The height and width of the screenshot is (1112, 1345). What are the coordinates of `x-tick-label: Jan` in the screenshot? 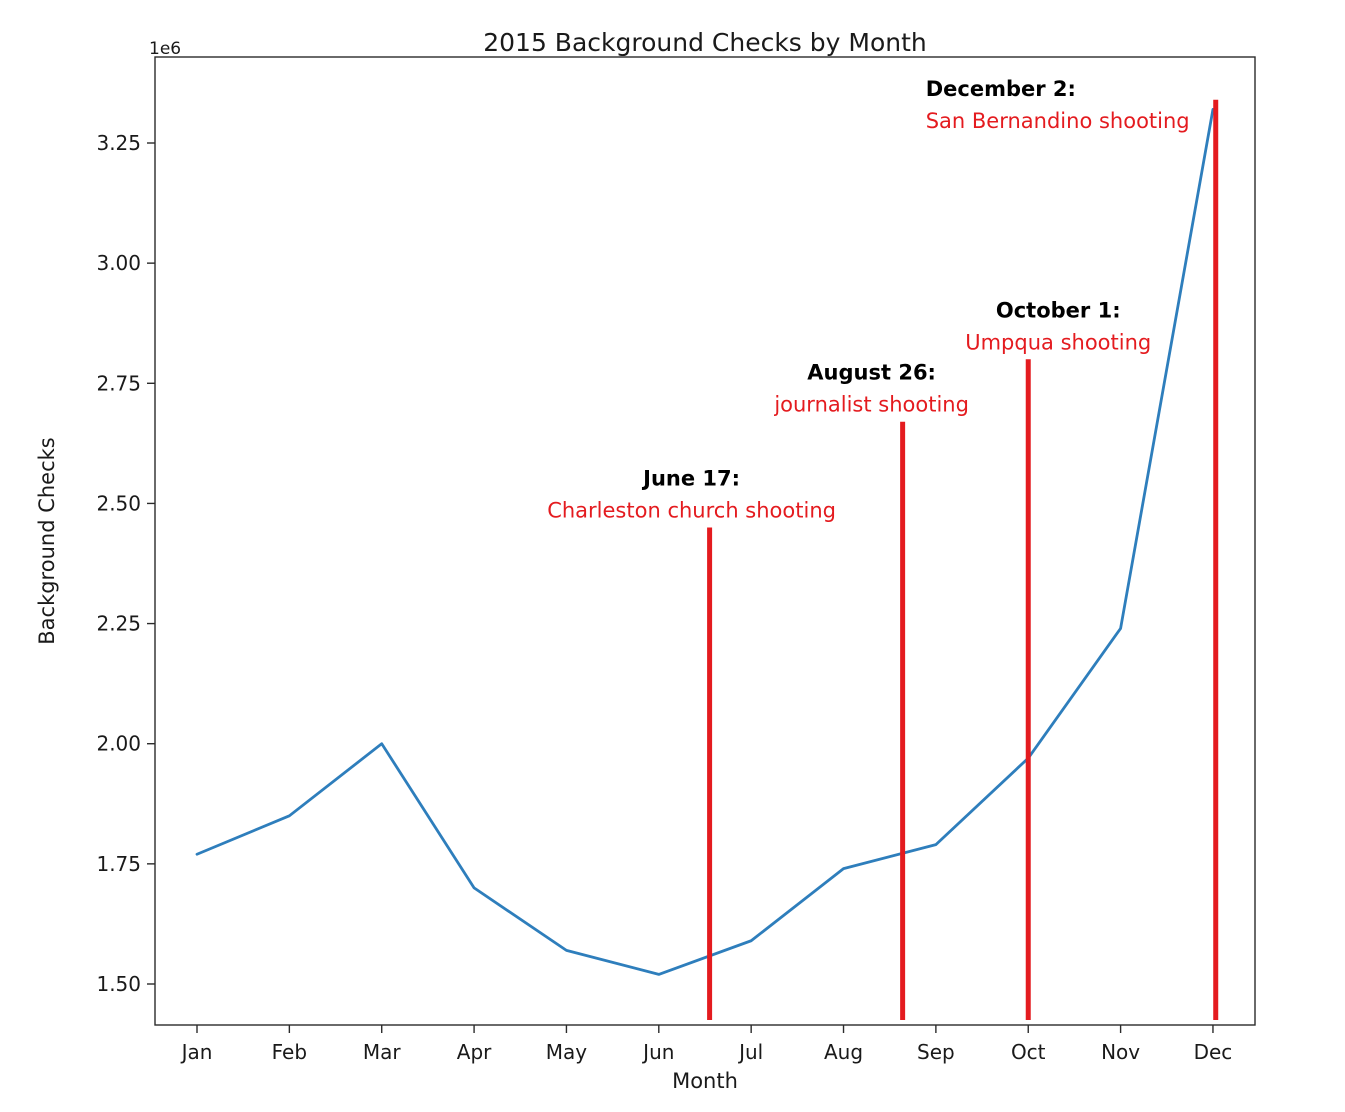 It's located at (196, 1052).